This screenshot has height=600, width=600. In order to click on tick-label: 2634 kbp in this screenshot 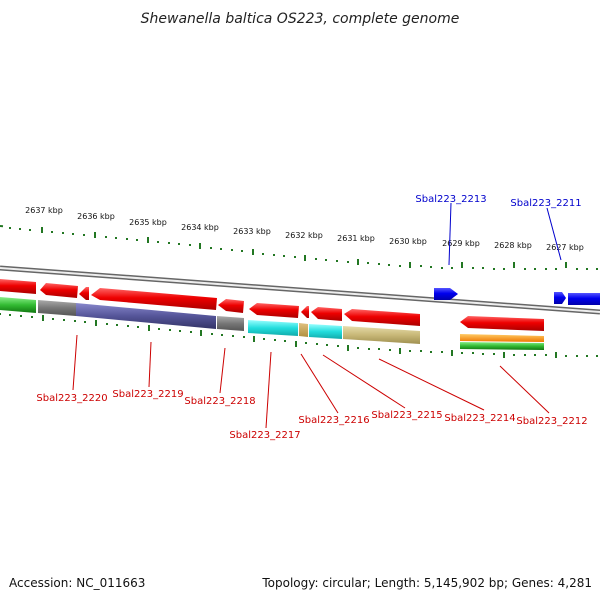, I will do `click(200, 227)`.